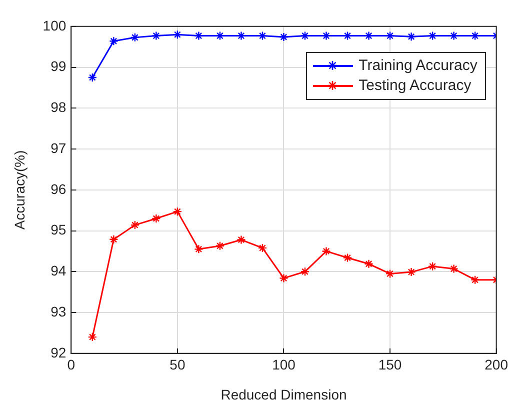 The image size is (525, 416). I want to click on y-tick-label: 96, so click(58, 188).